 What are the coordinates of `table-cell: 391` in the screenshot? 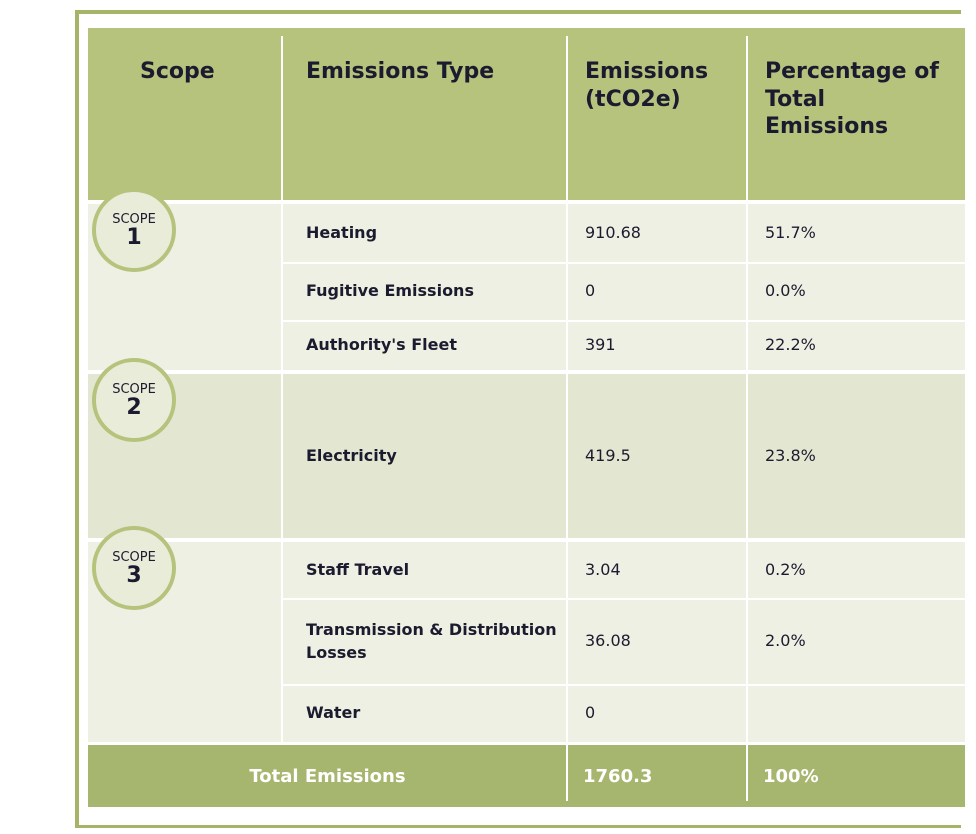 It's located at (600, 345).